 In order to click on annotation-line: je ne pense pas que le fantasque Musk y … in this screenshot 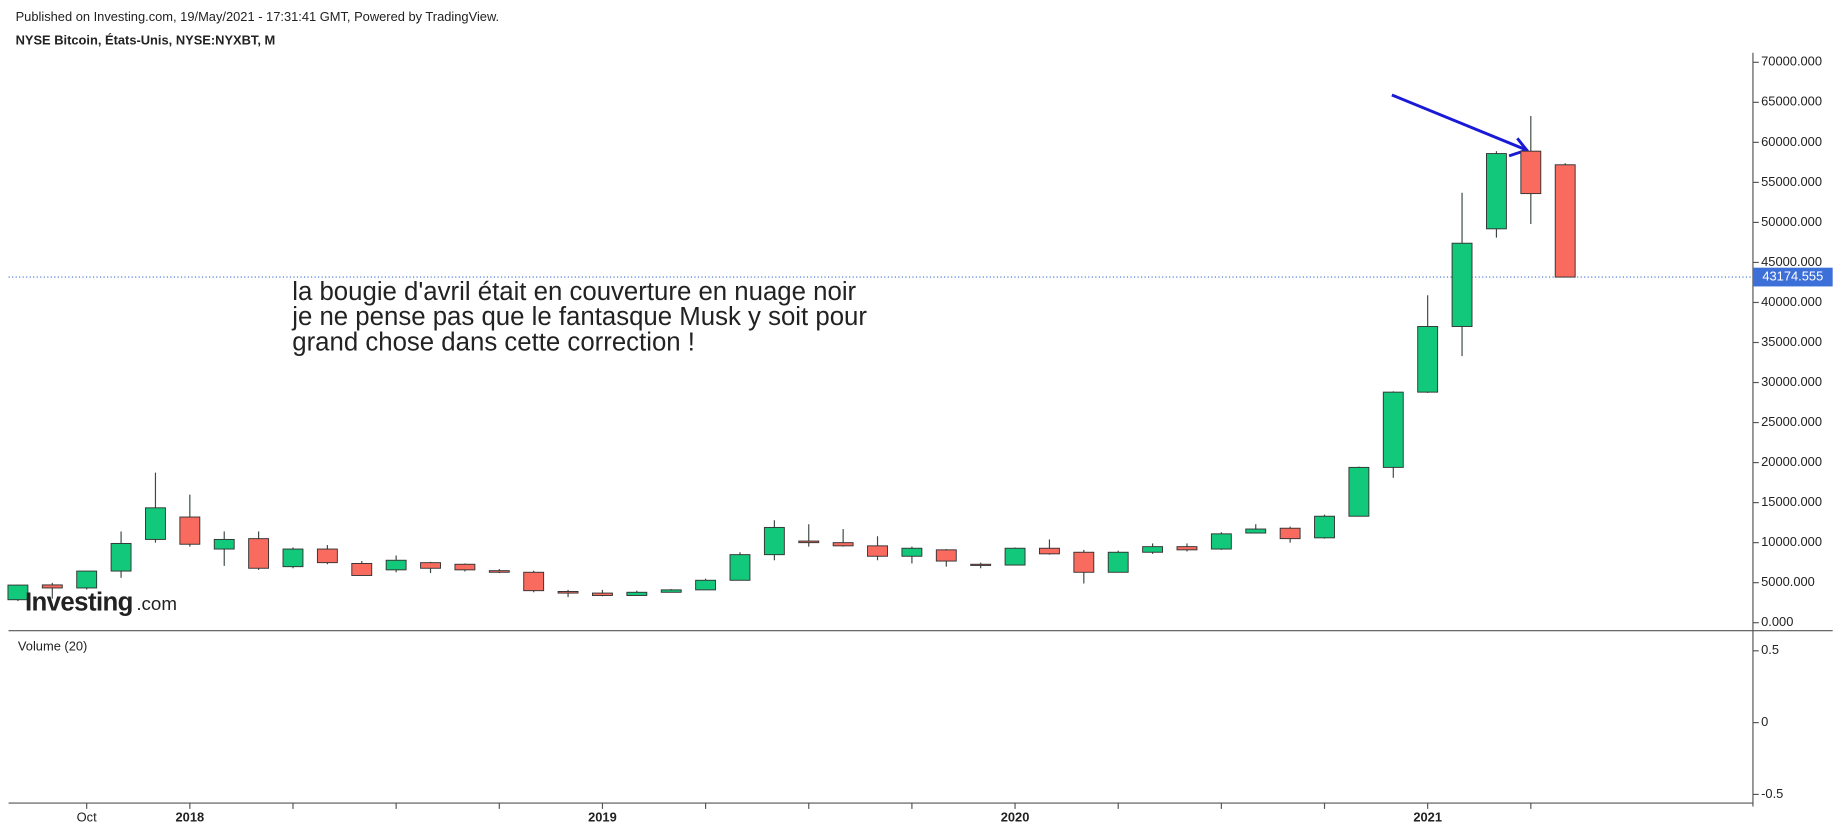, I will do `click(579, 317)`.